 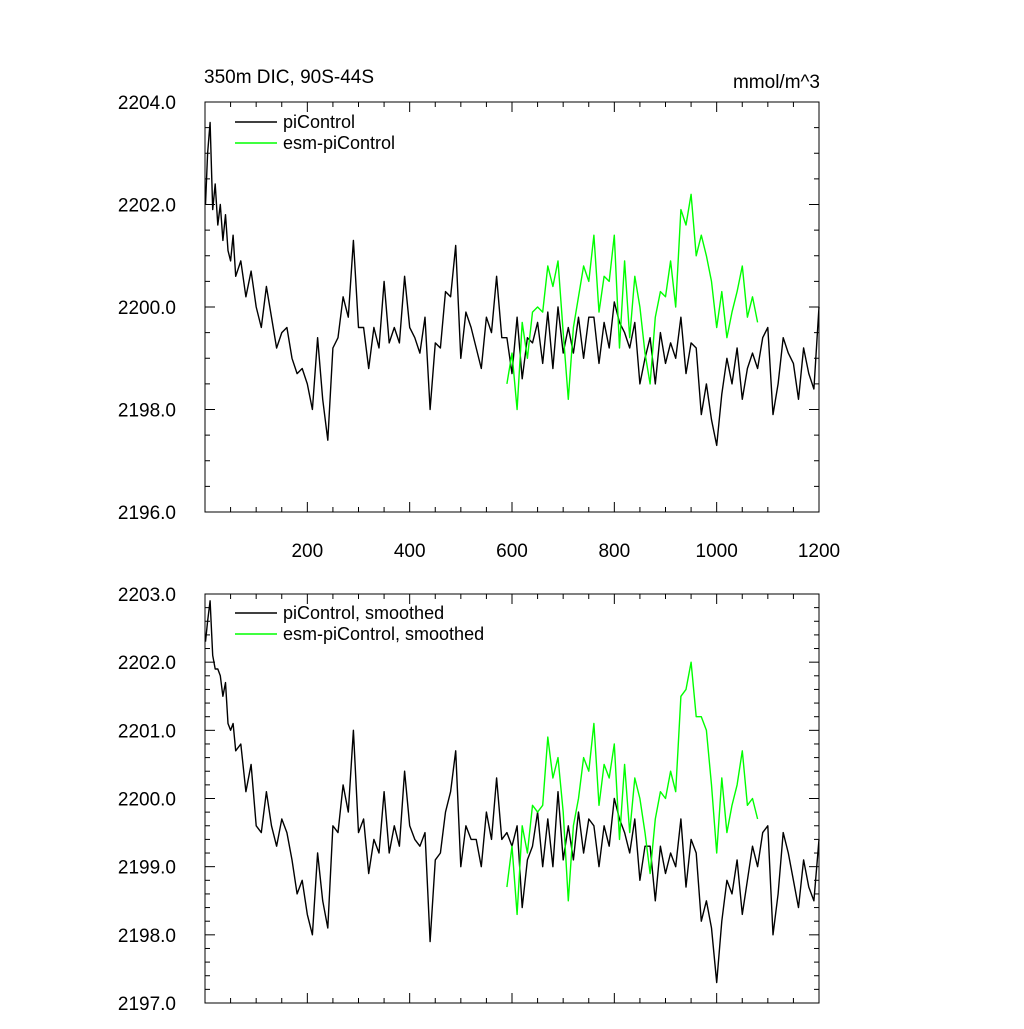 I want to click on top-legend-label-1: esm-piControl, so click(x=339, y=143).